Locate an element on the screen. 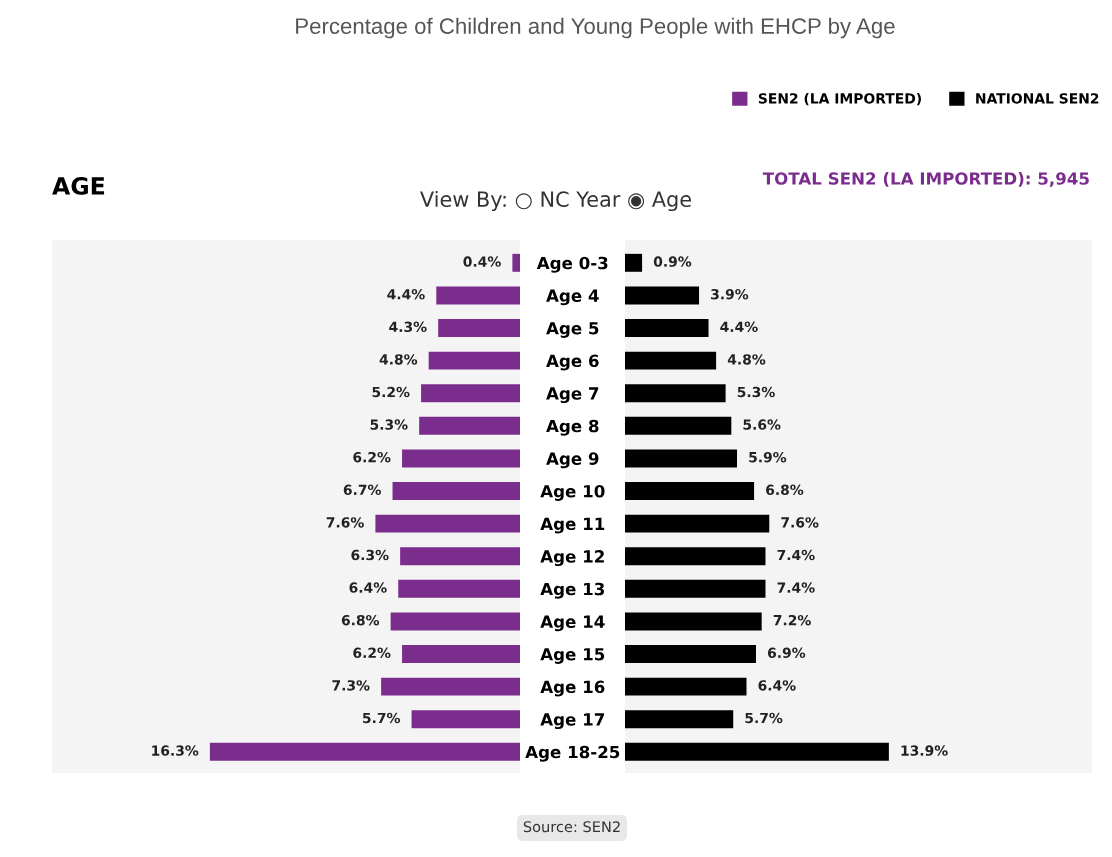  y-tick-label: Age 16 is located at coordinates (572, 688).